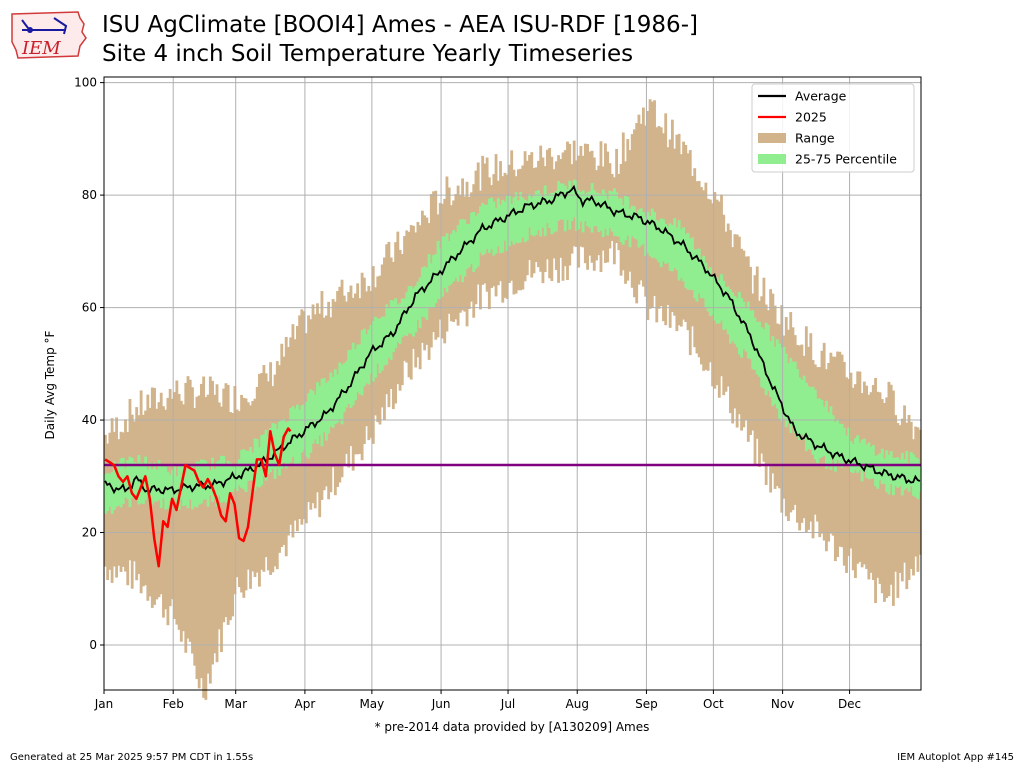 This screenshot has height=768, width=1024. What do you see at coordinates (441, 704) in the screenshot?
I see `x-tick-label: Jun` at bounding box center [441, 704].